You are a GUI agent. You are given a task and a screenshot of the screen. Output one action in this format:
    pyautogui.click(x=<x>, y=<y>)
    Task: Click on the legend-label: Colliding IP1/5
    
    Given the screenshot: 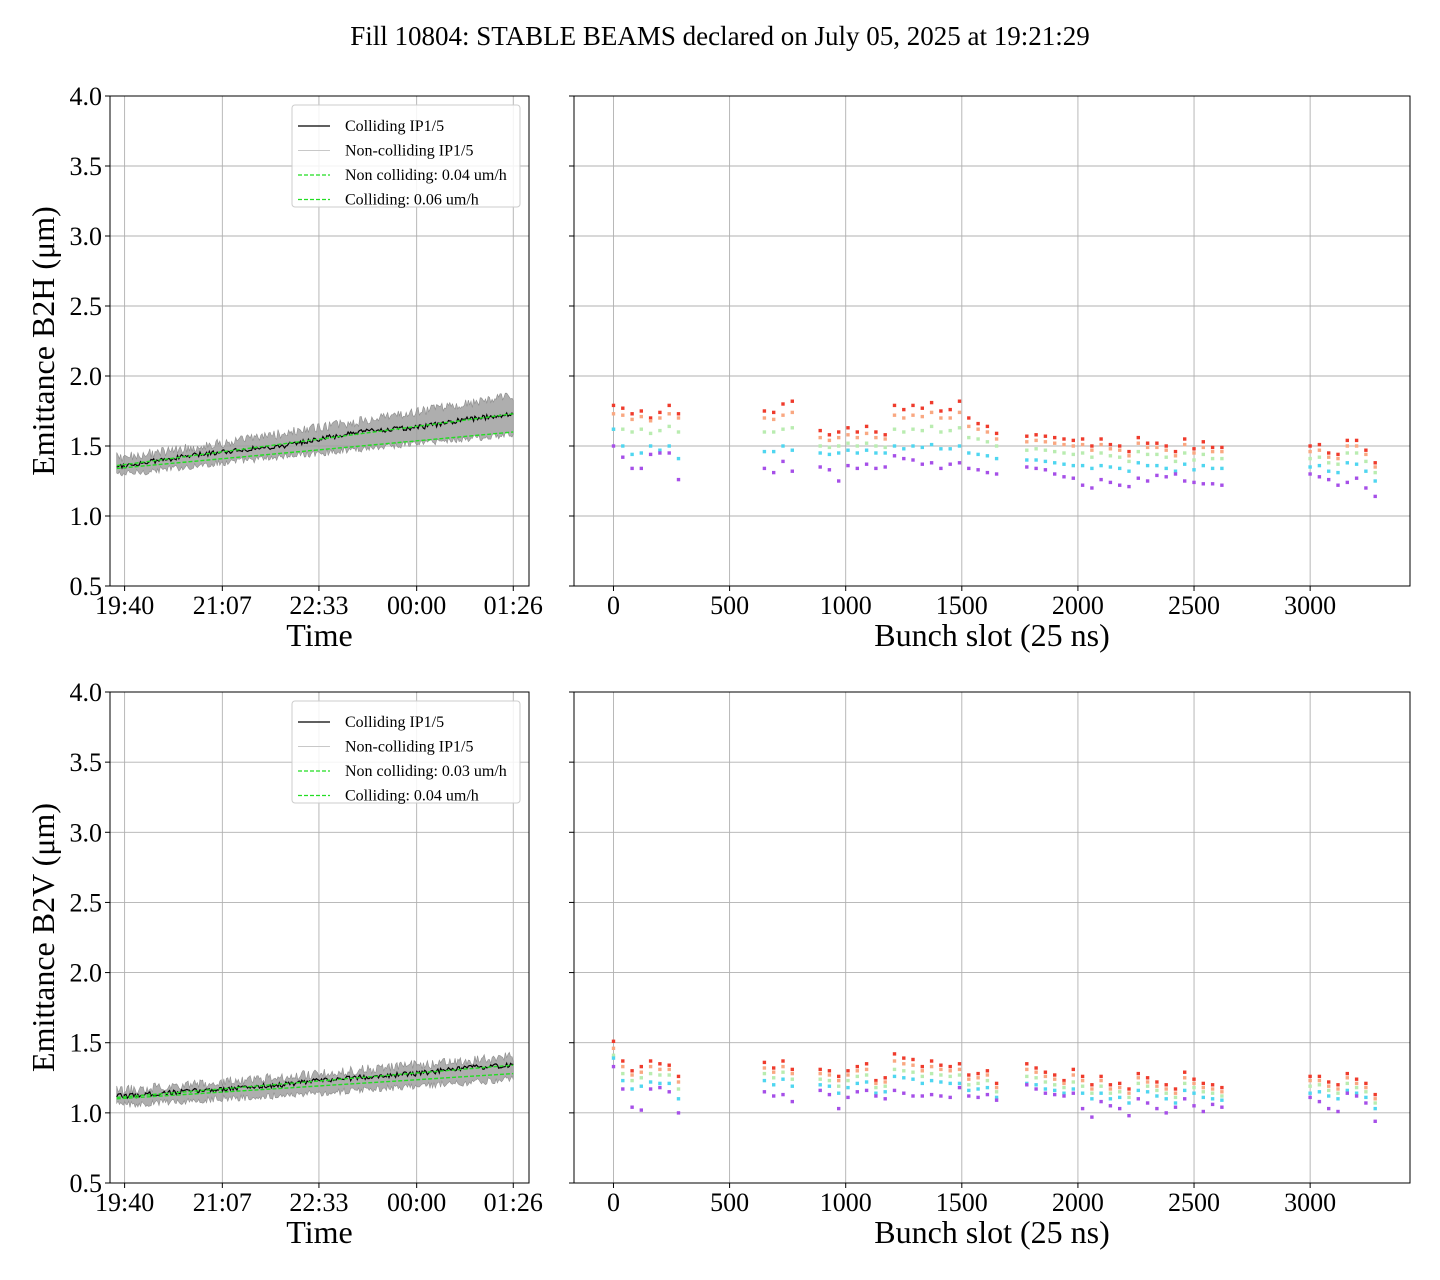 What is the action you would take?
    pyautogui.click(x=394, y=126)
    